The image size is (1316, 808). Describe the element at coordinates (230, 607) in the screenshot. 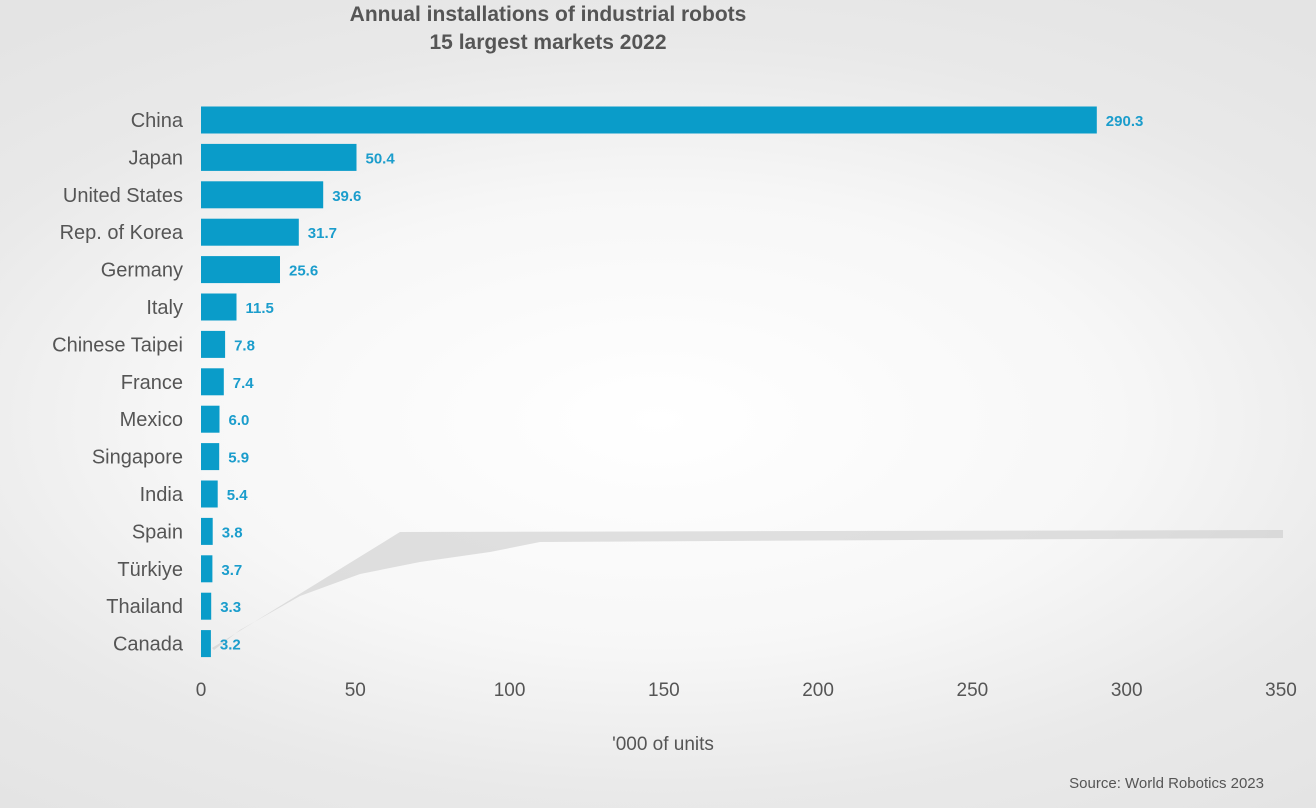

I see `data-label: 3.3` at that location.